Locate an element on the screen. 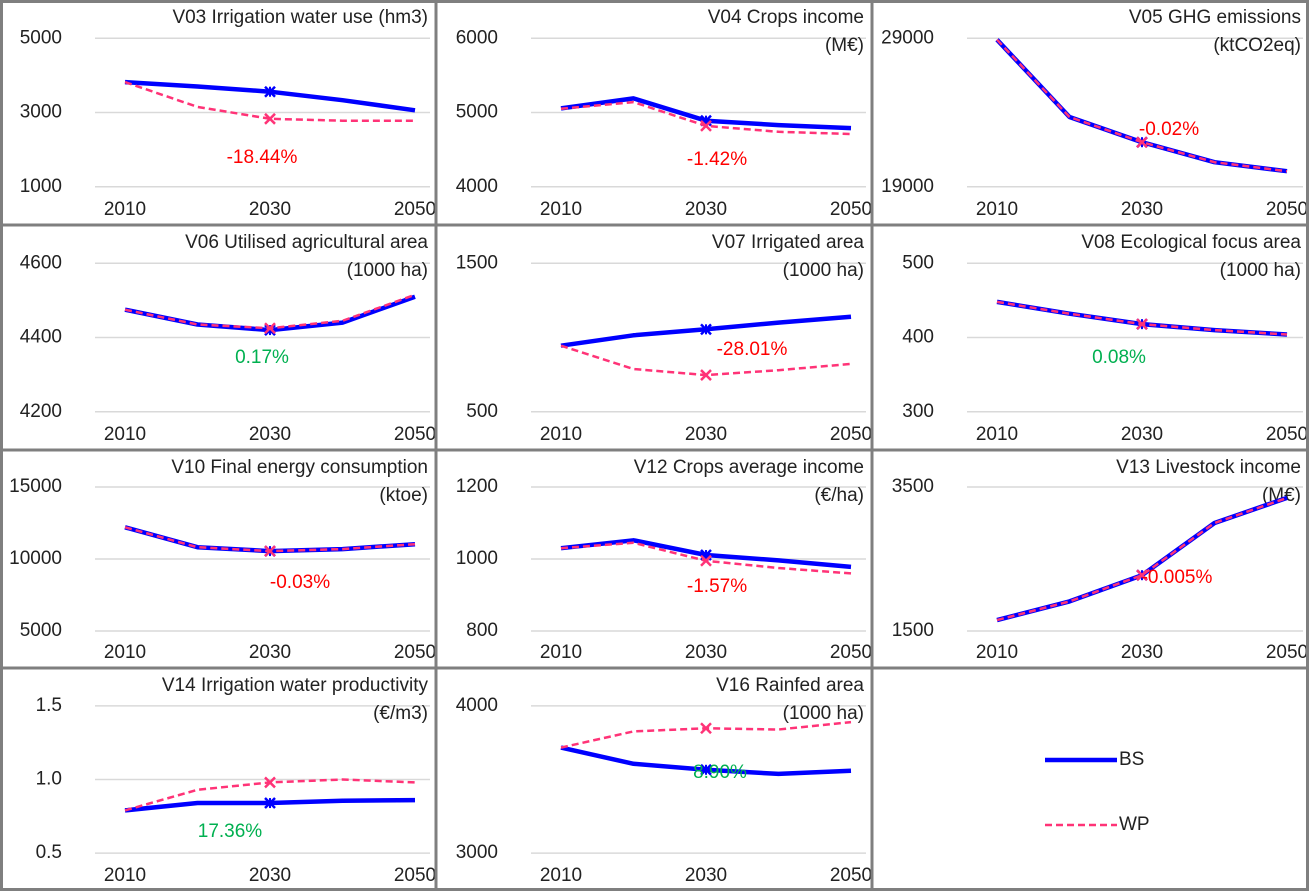 The width and height of the screenshot is (1309, 896). chart-title: V05 GHG emissions is located at coordinates (1215, 17).